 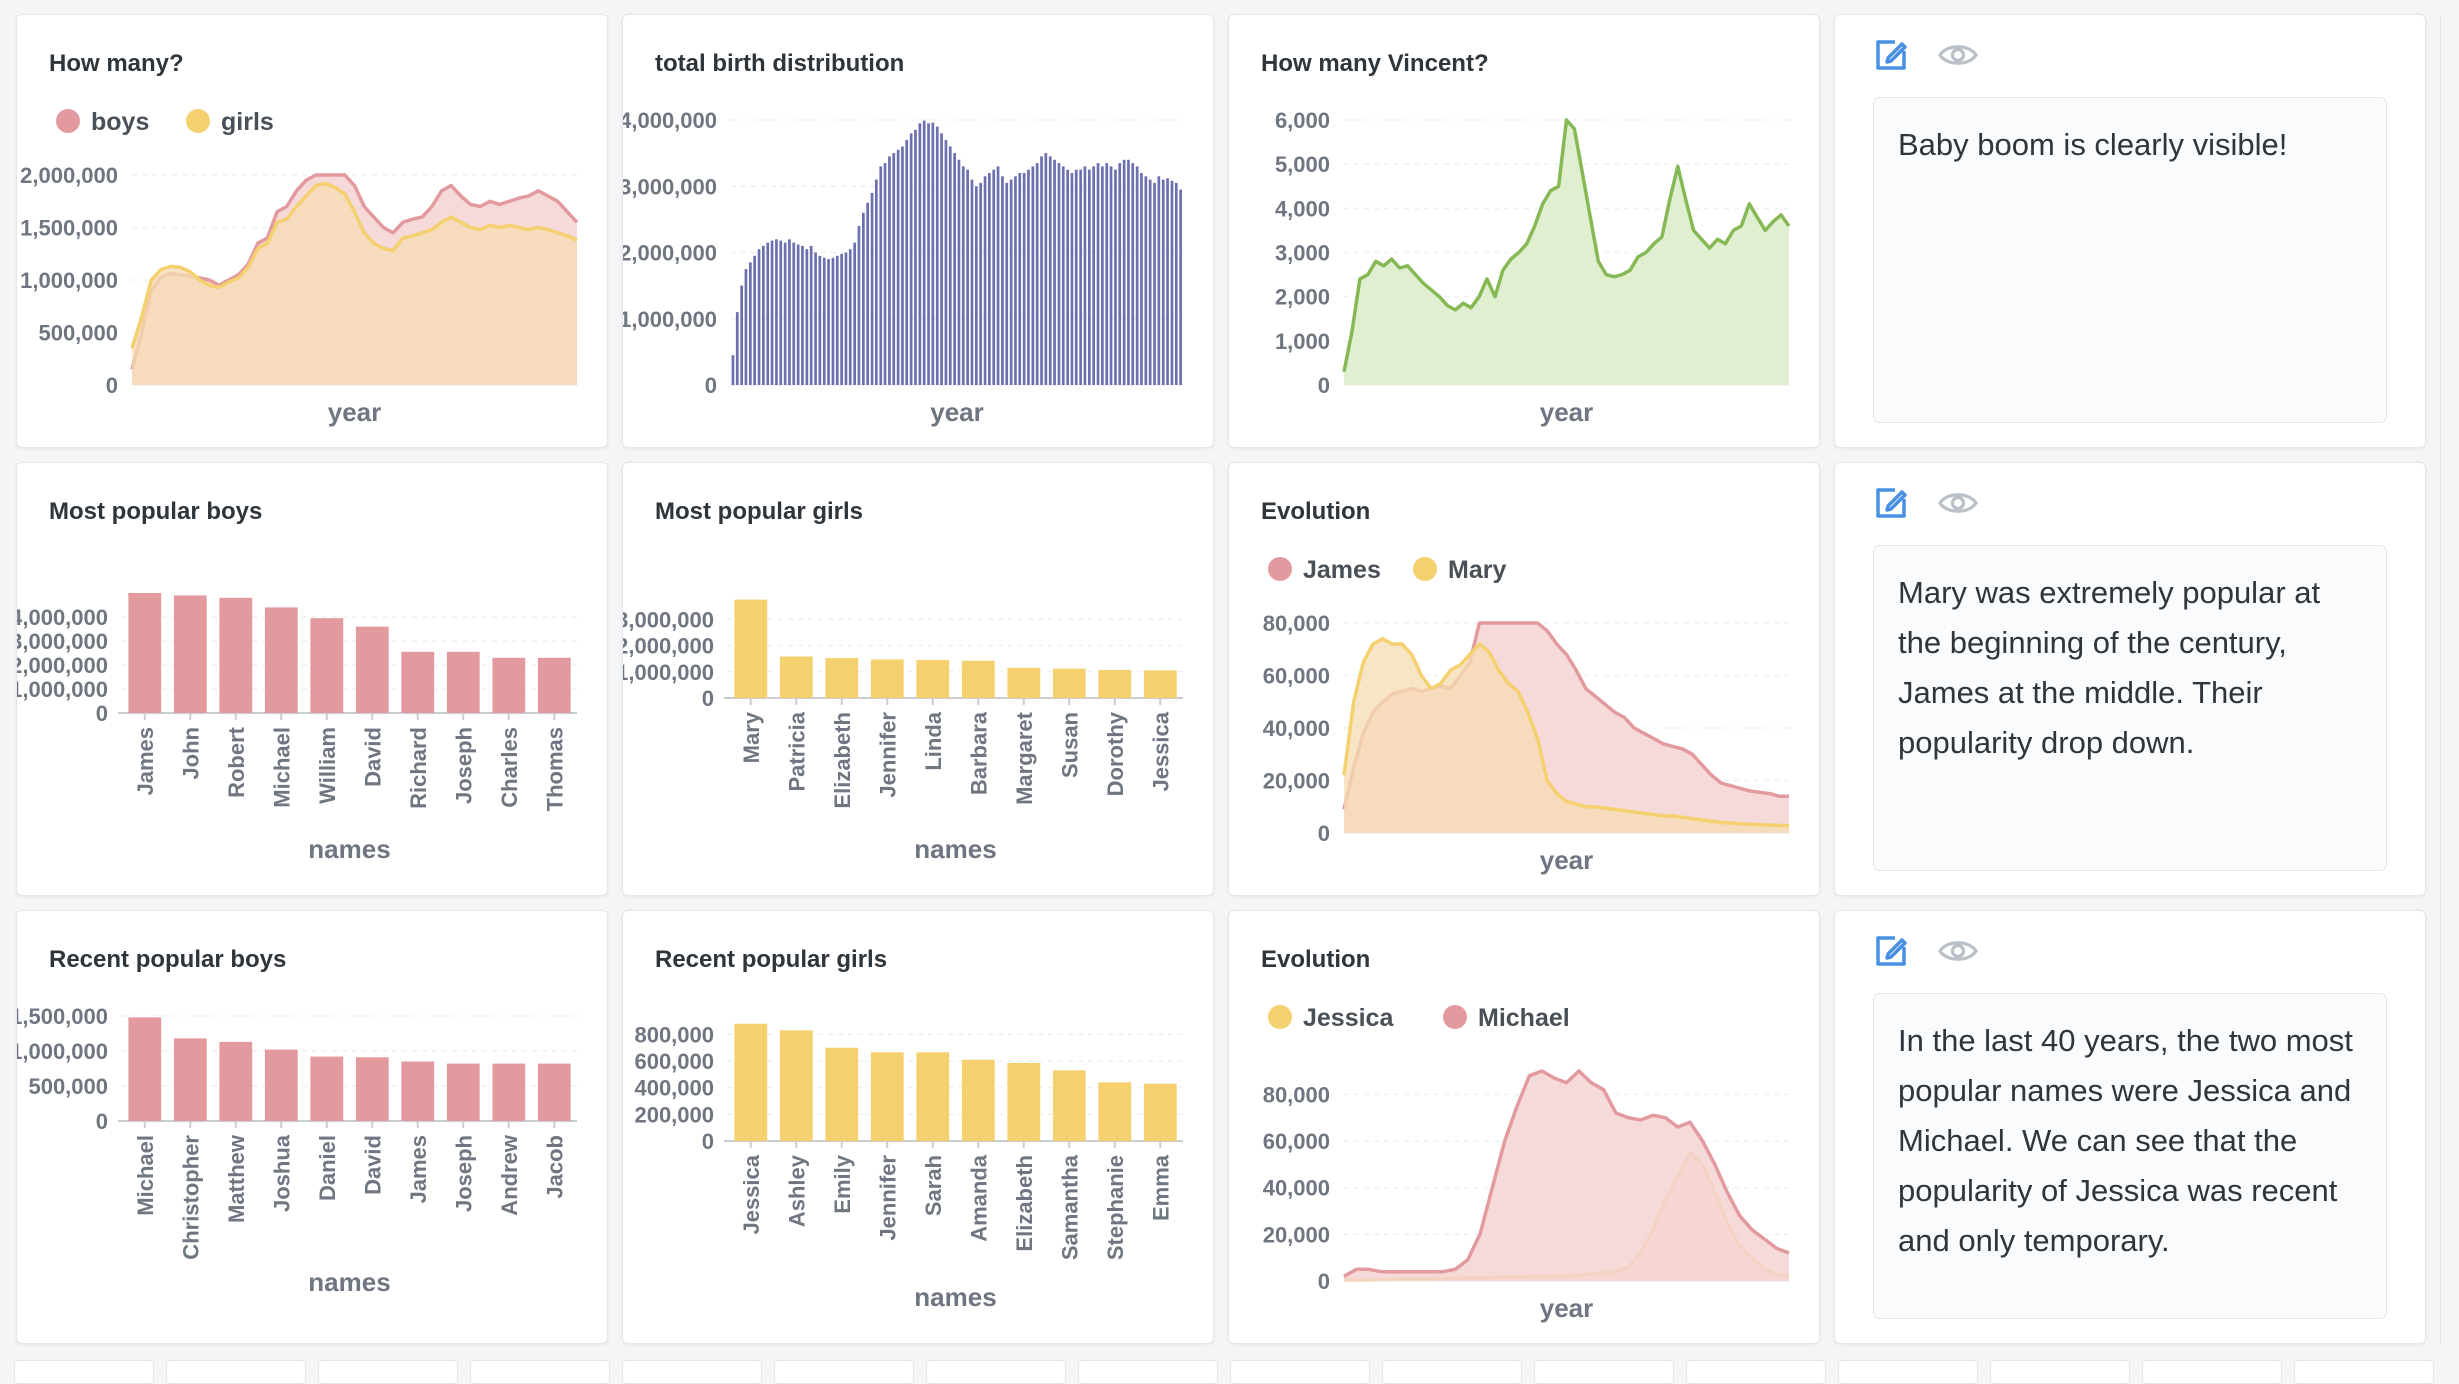 What do you see at coordinates (751, 648) in the screenshot?
I see `bar-mary` at bounding box center [751, 648].